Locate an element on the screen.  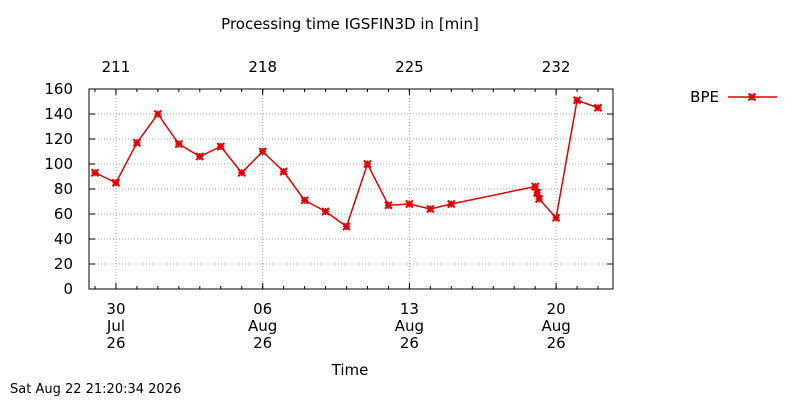
y-tick-label: 140 is located at coordinates (58, 114).